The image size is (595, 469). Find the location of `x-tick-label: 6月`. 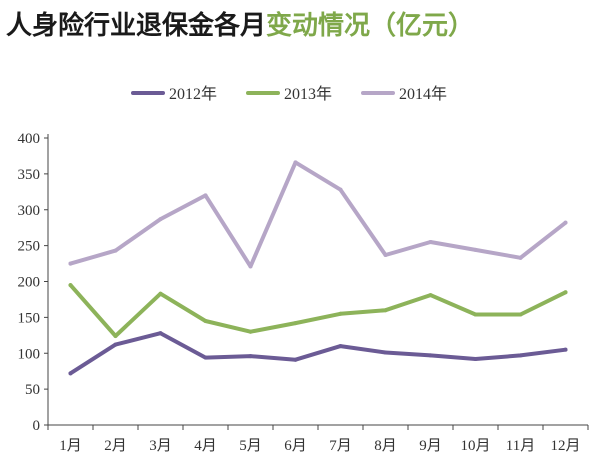

x-tick-label: 6月 is located at coordinates (295, 446).